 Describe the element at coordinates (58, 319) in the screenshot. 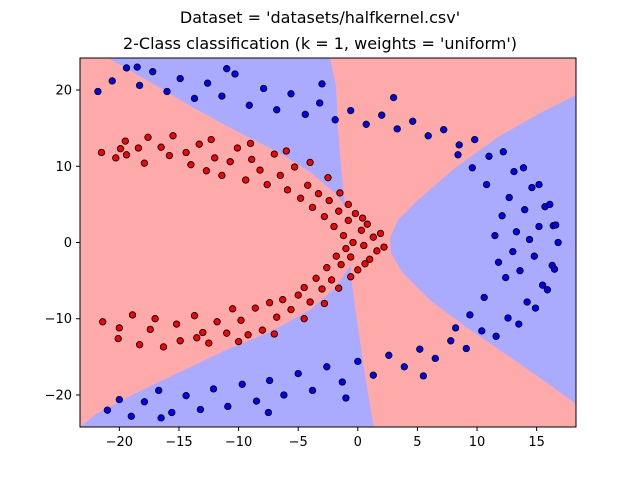

I see `y-tick-label: −10` at that location.